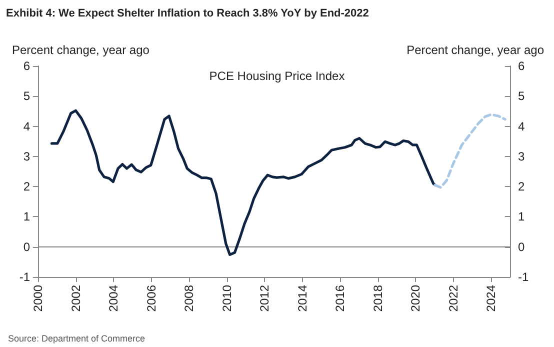 Image resolution: width=554 pixels, height=347 pixels. What do you see at coordinates (453, 298) in the screenshot?
I see `x-tick-label: 2022` at bounding box center [453, 298].